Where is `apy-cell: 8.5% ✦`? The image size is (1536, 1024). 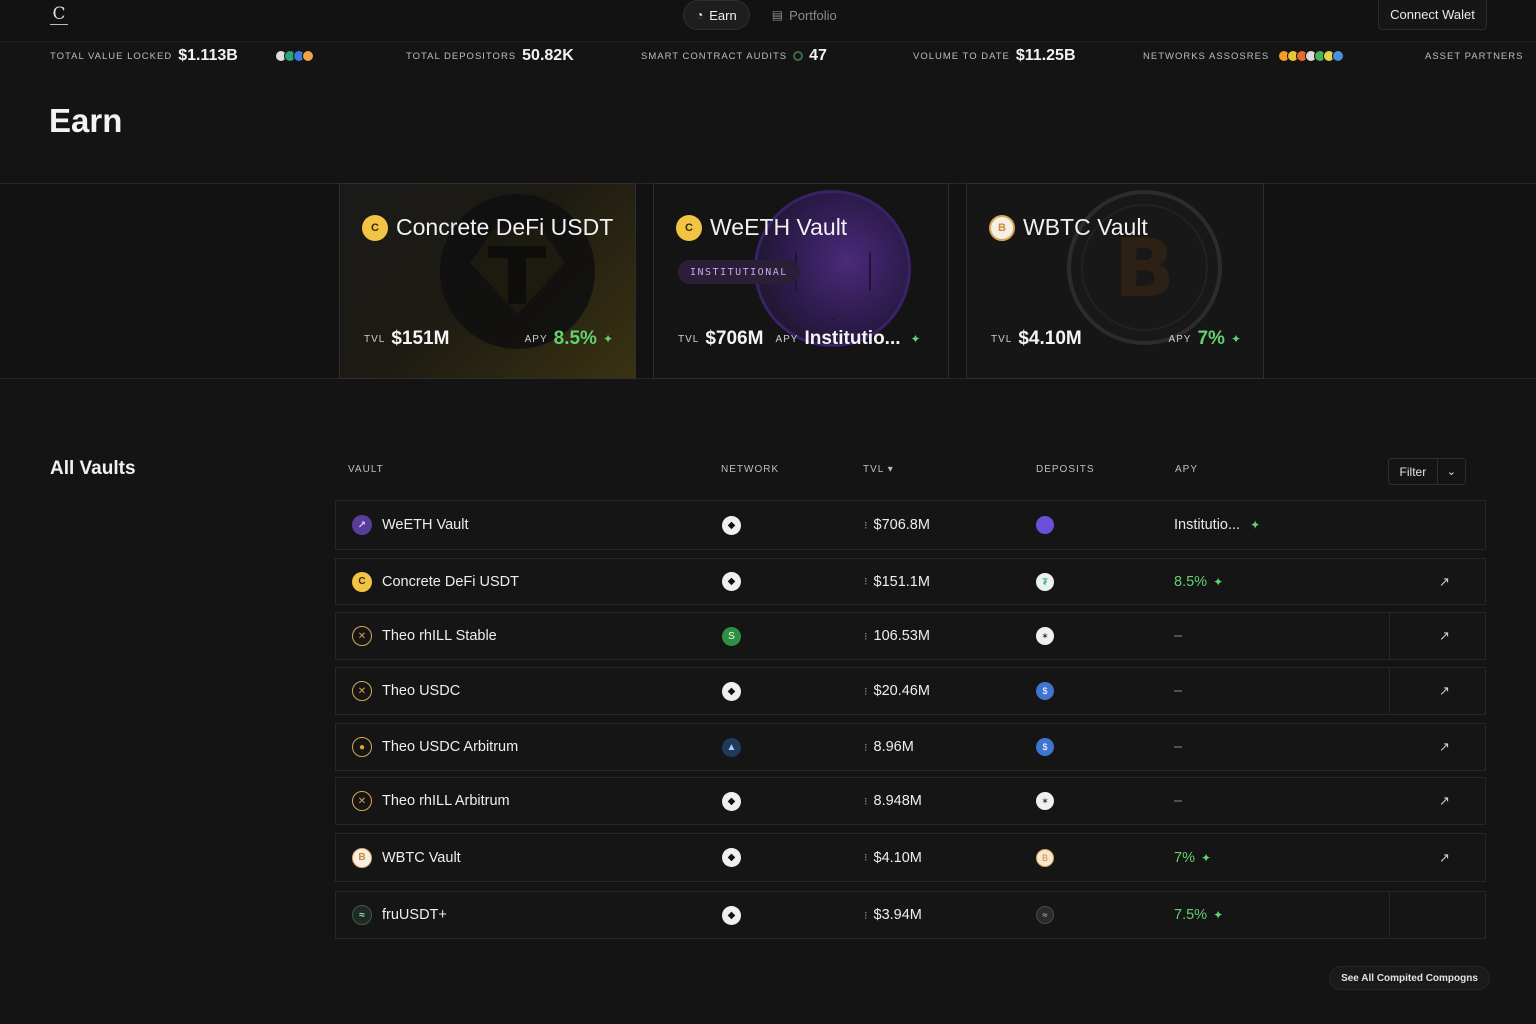
apy-cell: 8.5% ✦ is located at coordinates (1198, 581).